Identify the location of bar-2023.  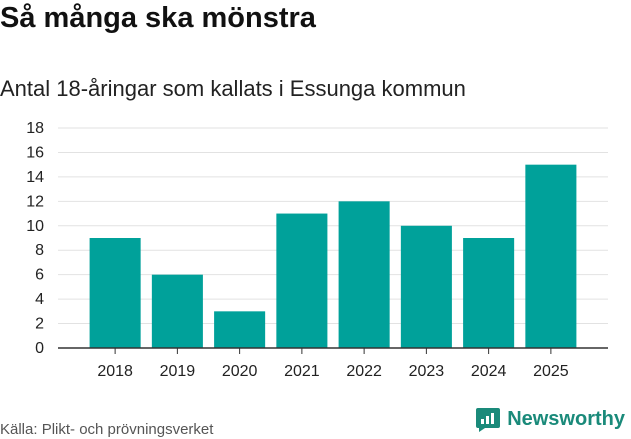
(426, 286).